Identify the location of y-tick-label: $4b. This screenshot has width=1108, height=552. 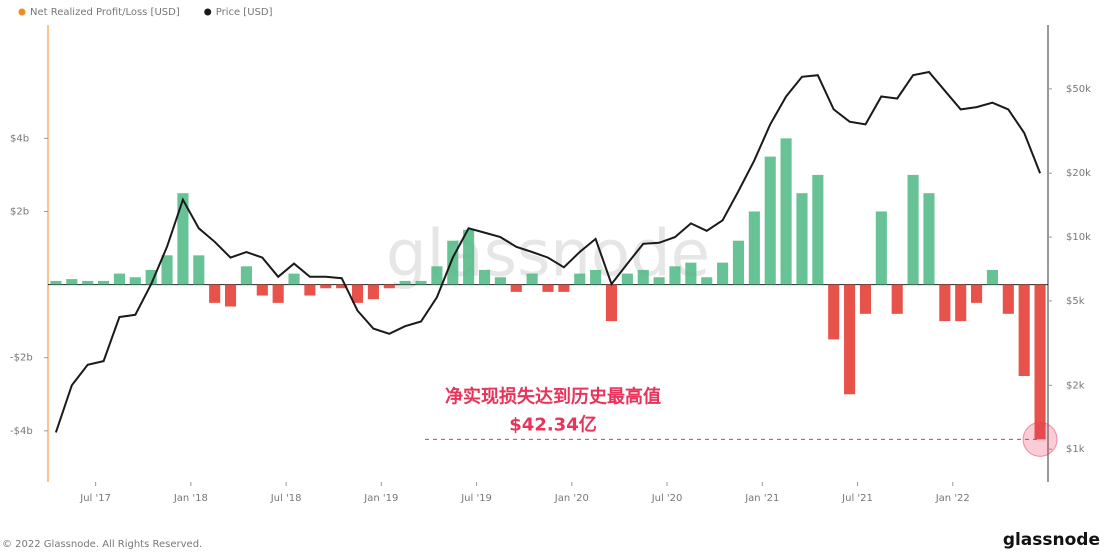
(19, 138).